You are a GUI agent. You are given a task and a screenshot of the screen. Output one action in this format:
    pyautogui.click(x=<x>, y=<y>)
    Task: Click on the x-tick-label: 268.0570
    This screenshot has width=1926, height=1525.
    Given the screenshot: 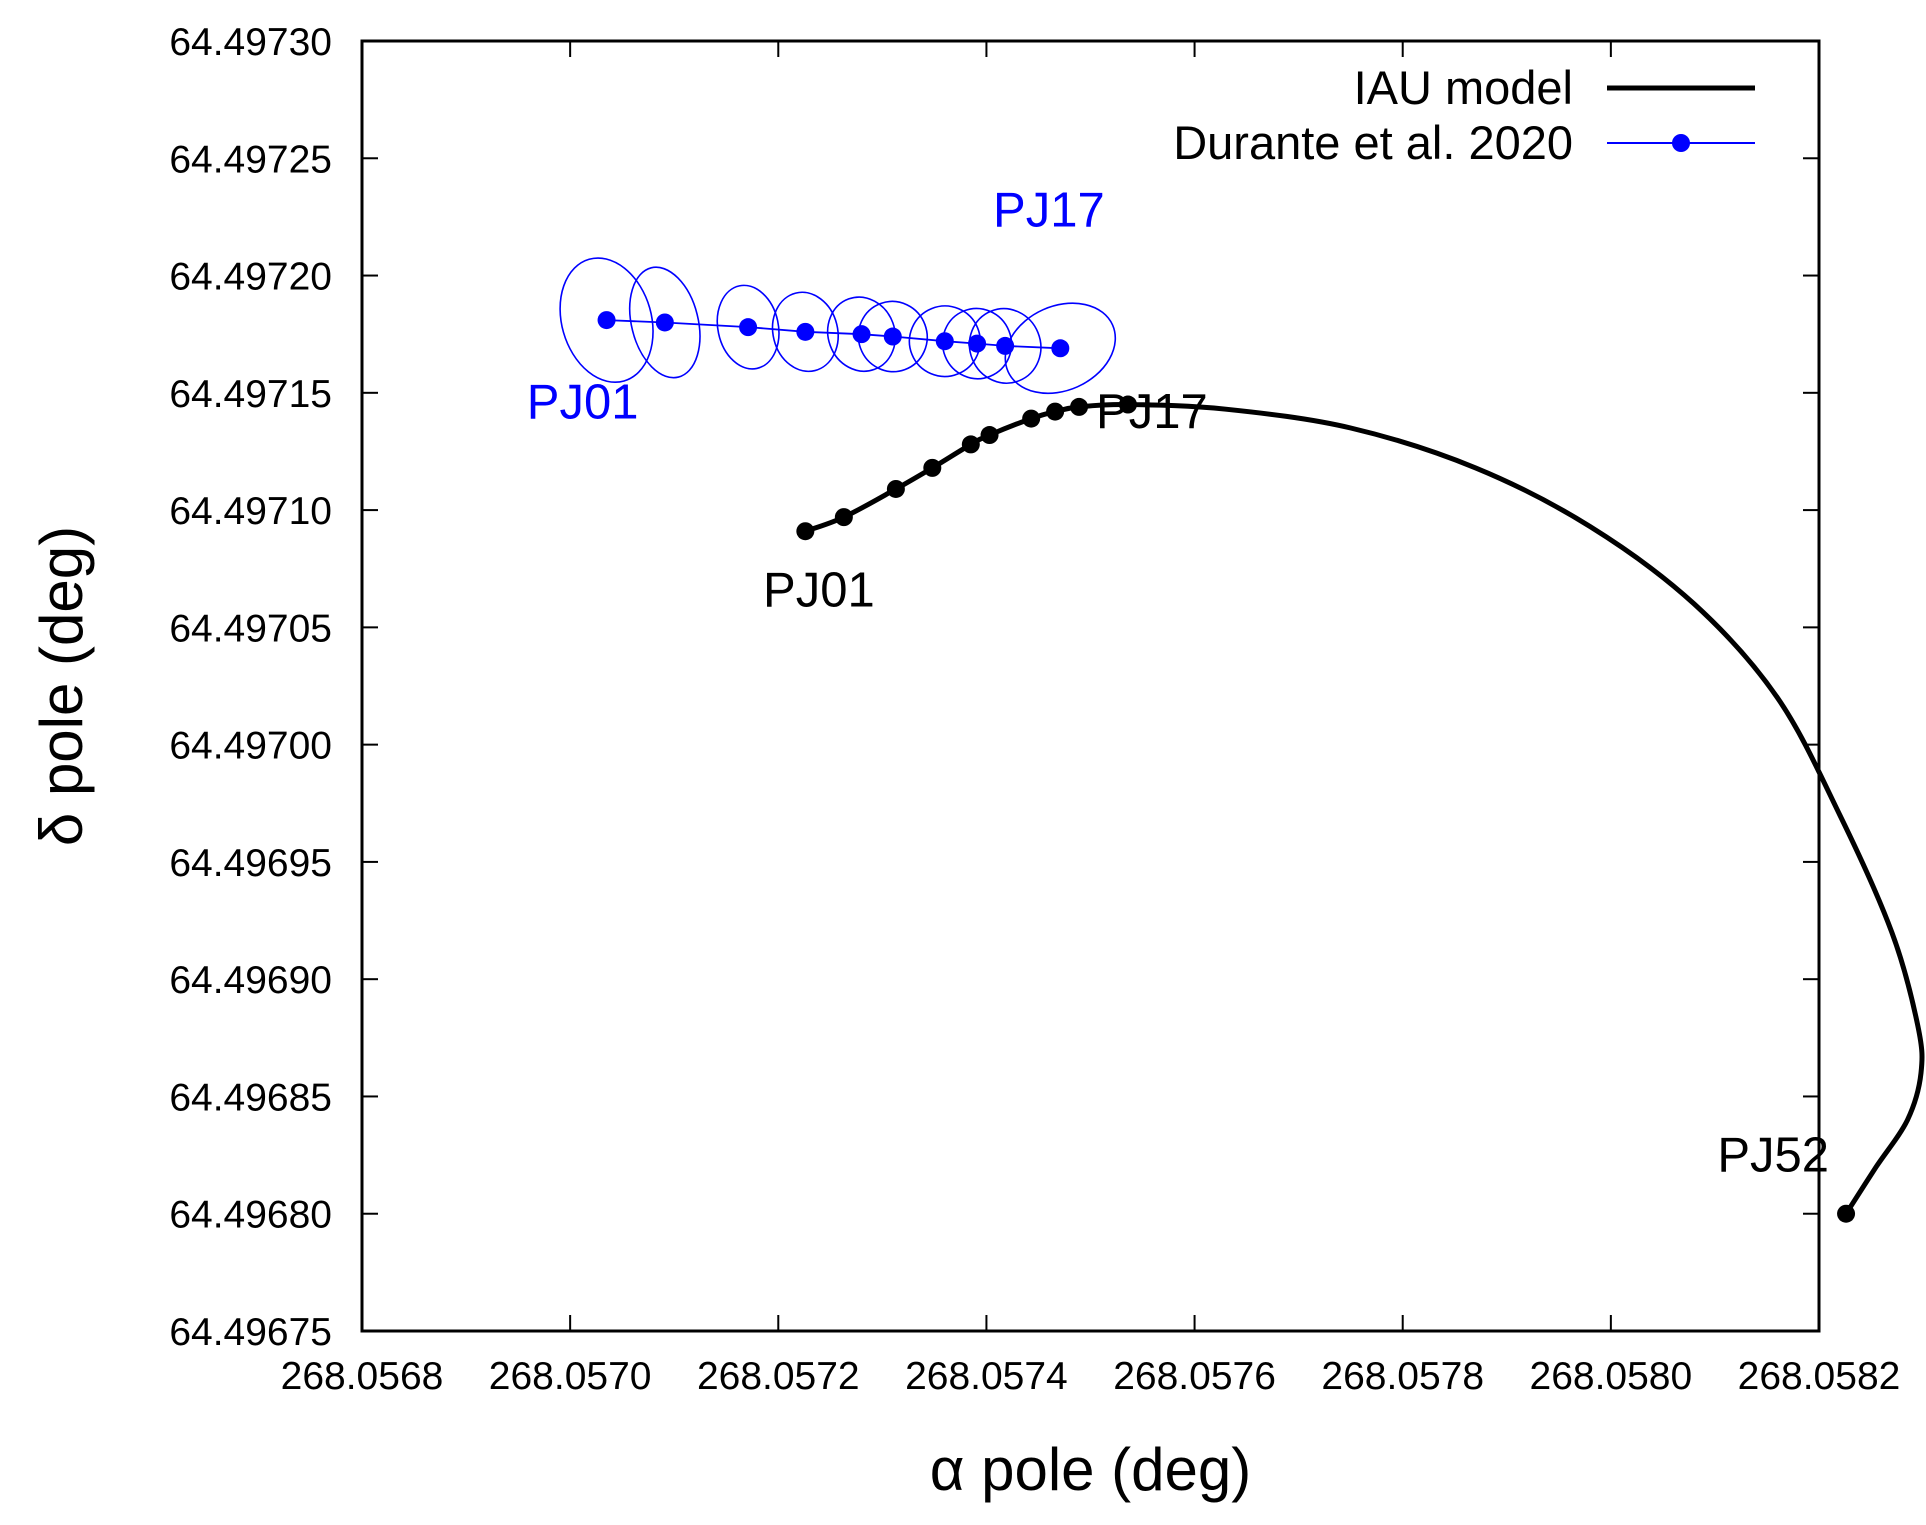 What is the action you would take?
    pyautogui.click(x=570, y=1376)
    